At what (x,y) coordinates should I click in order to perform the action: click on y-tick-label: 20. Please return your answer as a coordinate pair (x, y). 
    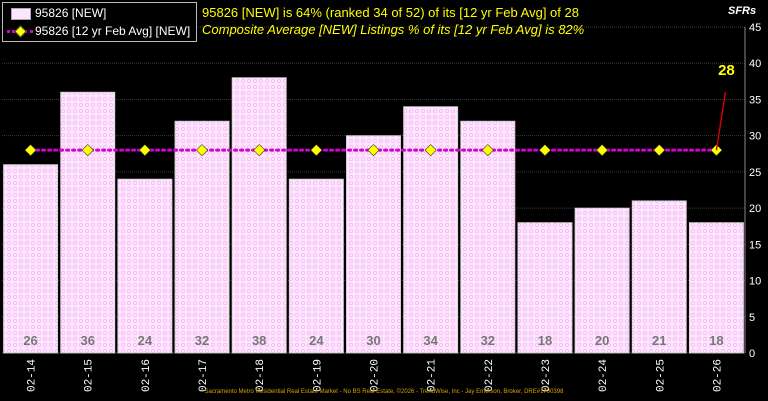
    Looking at the image, I should click on (755, 209).